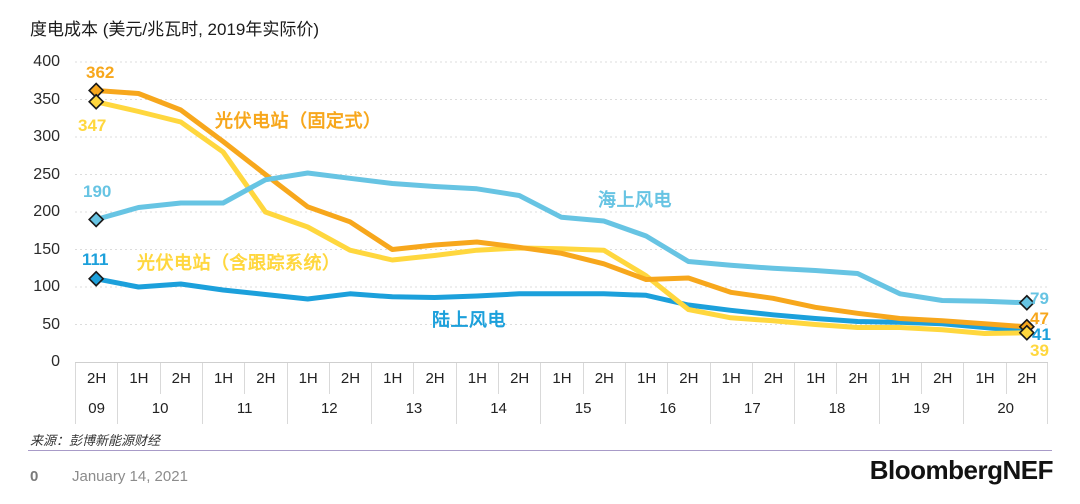 This screenshot has width=1080, height=504. What do you see at coordinates (1039, 350) in the screenshot?
I see `value-label-tracking-pv-end: 39` at bounding box center [1039, 350].